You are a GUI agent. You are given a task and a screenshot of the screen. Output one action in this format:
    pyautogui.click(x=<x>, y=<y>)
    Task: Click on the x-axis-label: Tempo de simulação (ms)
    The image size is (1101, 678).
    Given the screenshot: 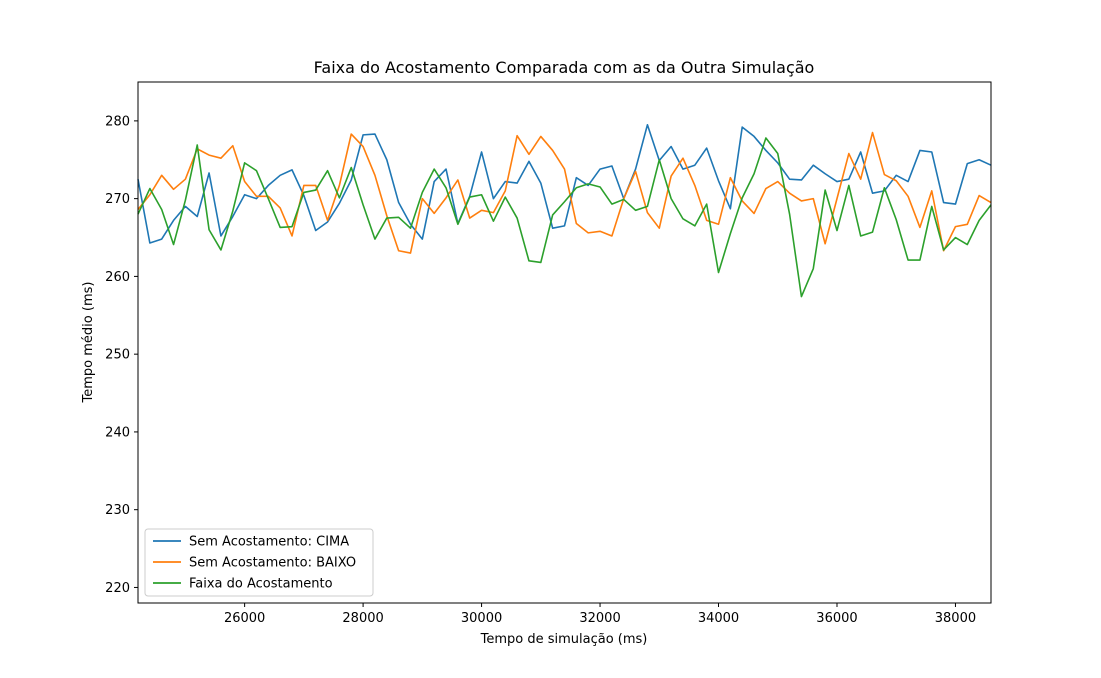 What is the action you would take?
    pyautogui.click(x=564, y=639)
    